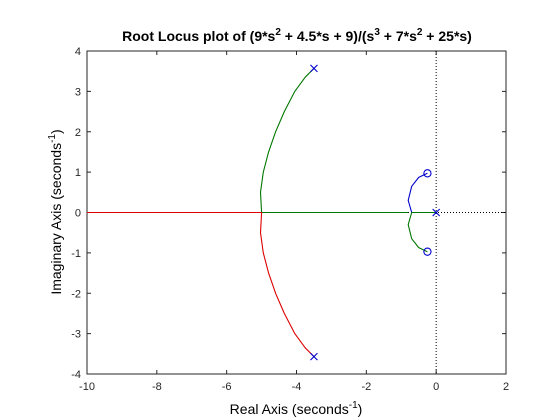  I want to click on y-axis-label: Imaginary Axis (seconds-1), so click(55, 211).